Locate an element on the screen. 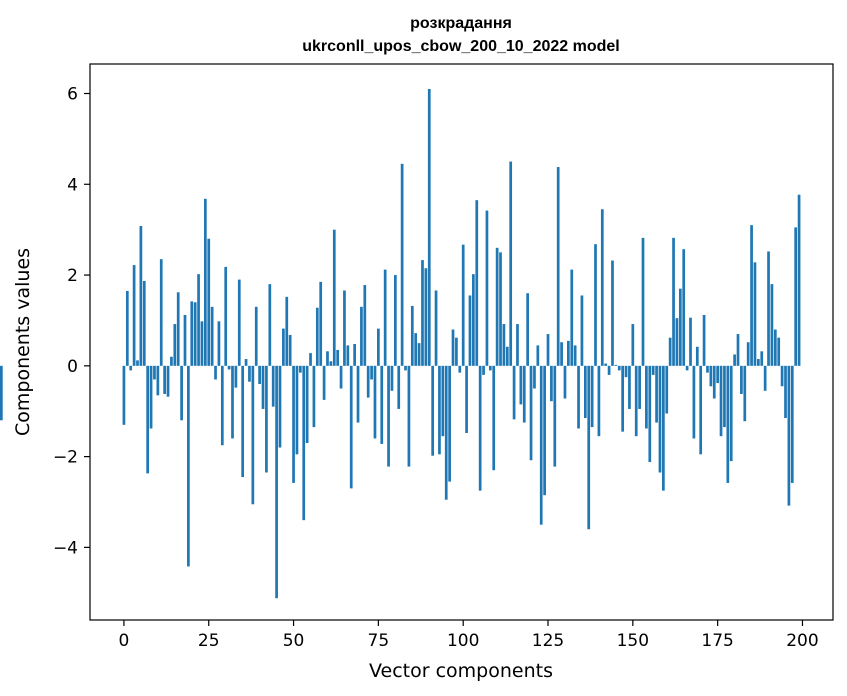  y-tick-label: −4 is located at coordinates (65, 548).